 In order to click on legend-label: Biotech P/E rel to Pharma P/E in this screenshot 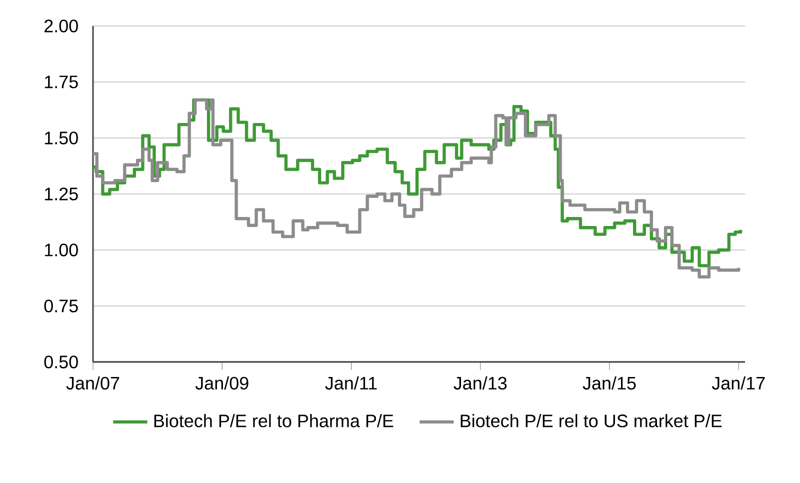, I will do `click(274, 421)`.